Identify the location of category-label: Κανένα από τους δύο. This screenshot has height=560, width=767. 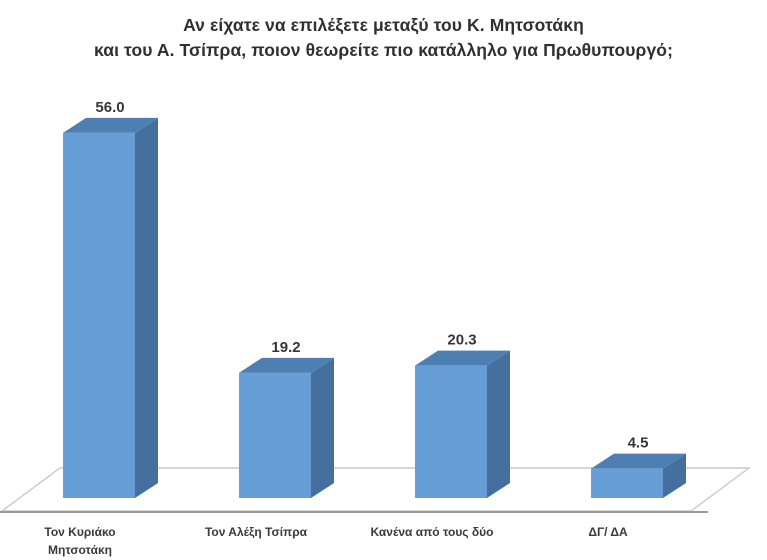
(432, 532).